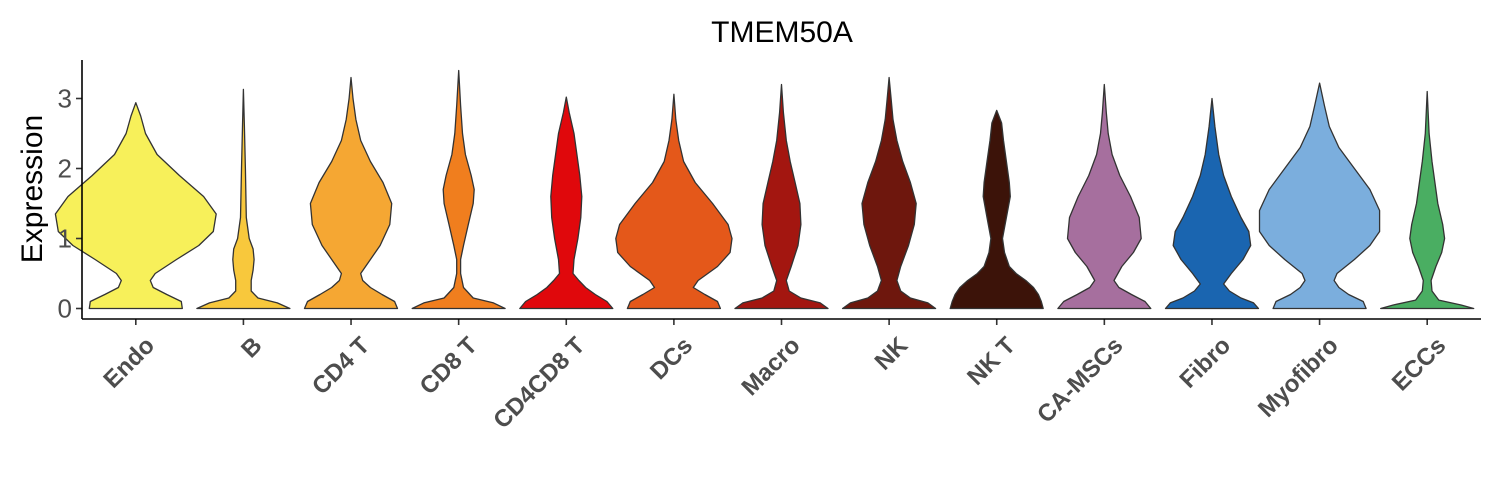 The width and height of the screenshot is (1500, 500). Describe the element at coordinates (996, 209) in the screenshot. I see `violin-nk-t` at that location.